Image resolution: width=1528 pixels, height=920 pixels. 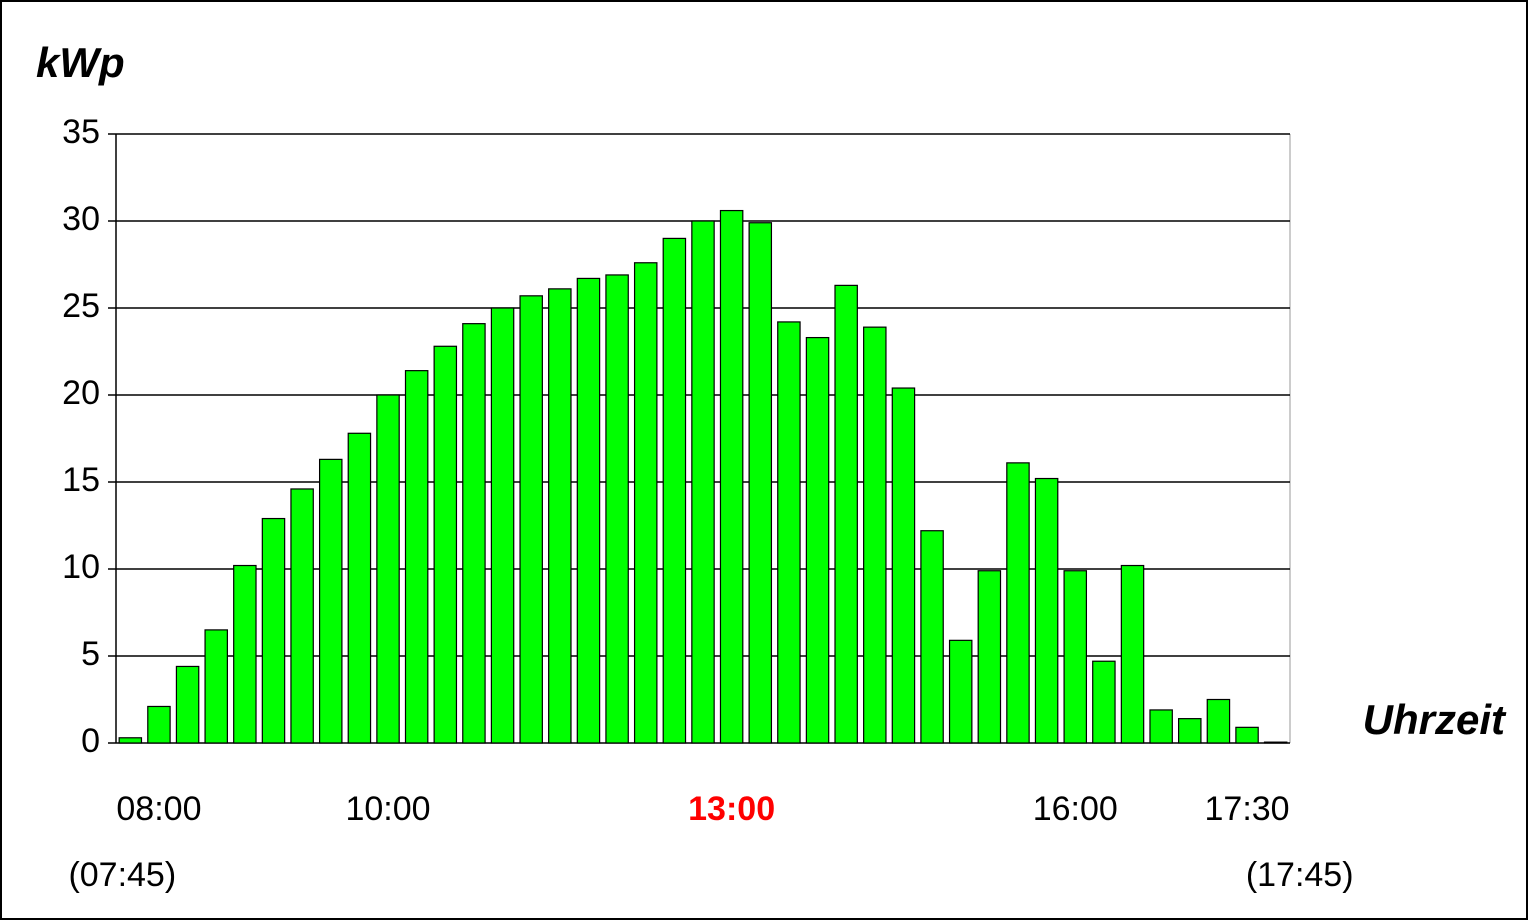 What do you see at coordinates (1075, 809) in the screenshot?
I see `x-tick-label: 16:00` at bounding box center [1075, 809].